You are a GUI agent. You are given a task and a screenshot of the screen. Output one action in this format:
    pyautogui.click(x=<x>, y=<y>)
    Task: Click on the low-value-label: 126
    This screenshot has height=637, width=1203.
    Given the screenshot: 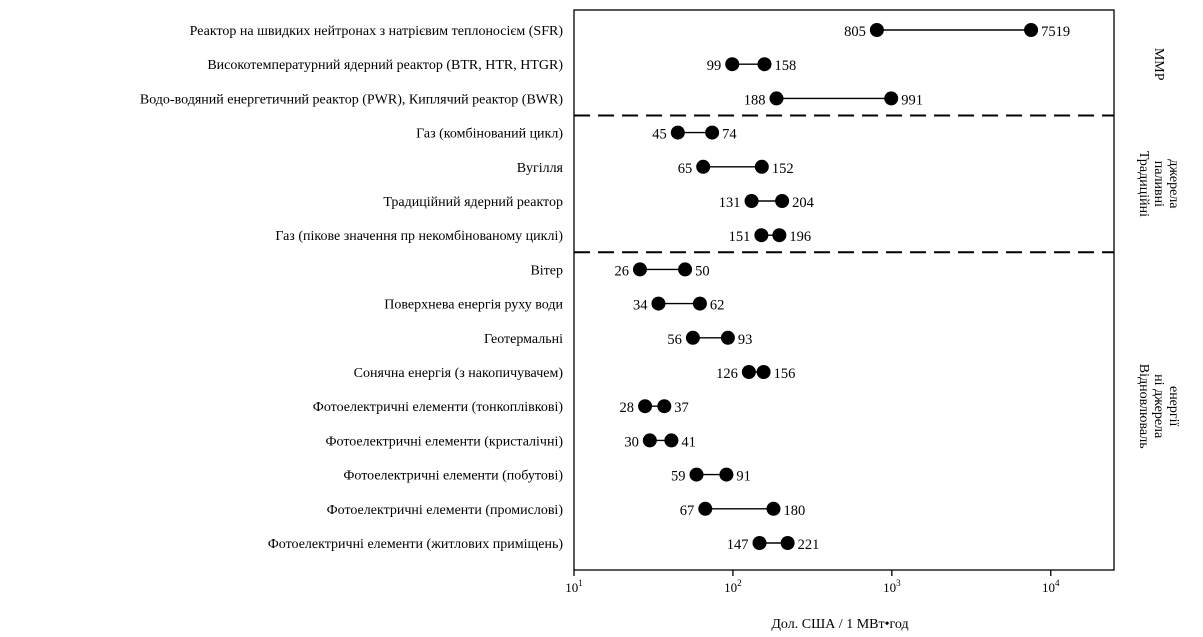 What is the action you would take?
    pyautogui.click(x=727, y=374)
    